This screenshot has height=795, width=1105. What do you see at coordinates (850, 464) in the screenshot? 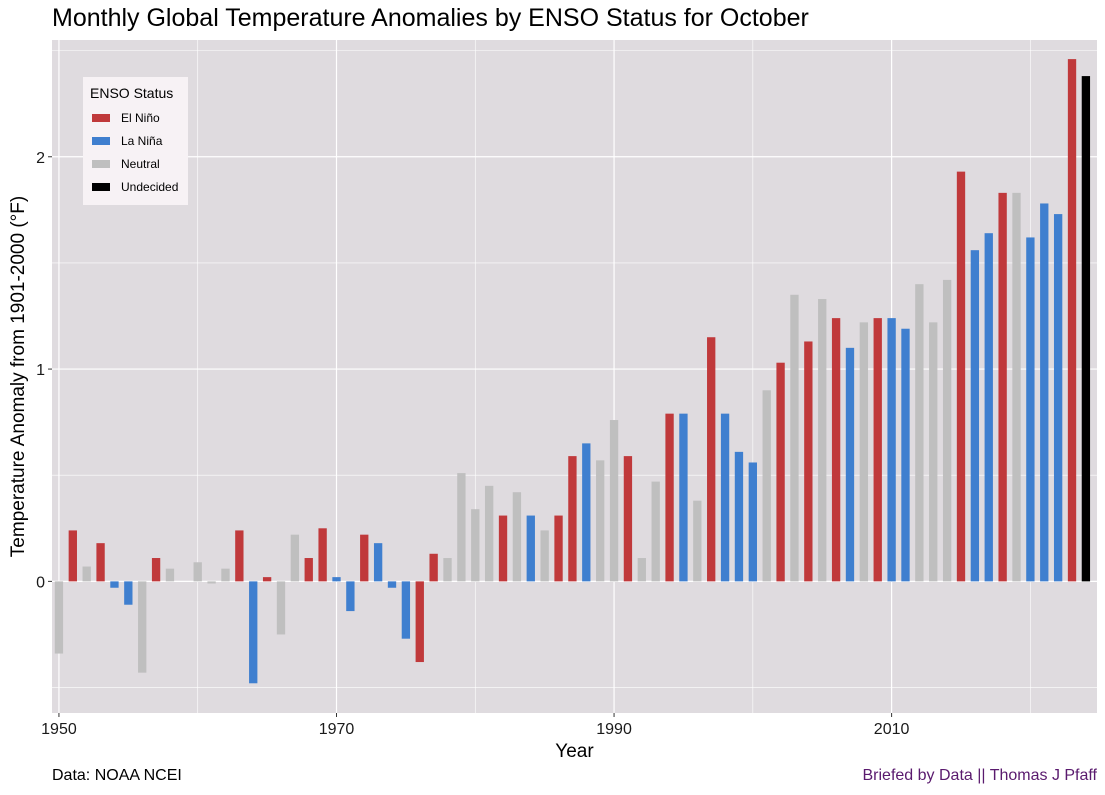
I see `bar-2007` at bounding box center [850, 464].